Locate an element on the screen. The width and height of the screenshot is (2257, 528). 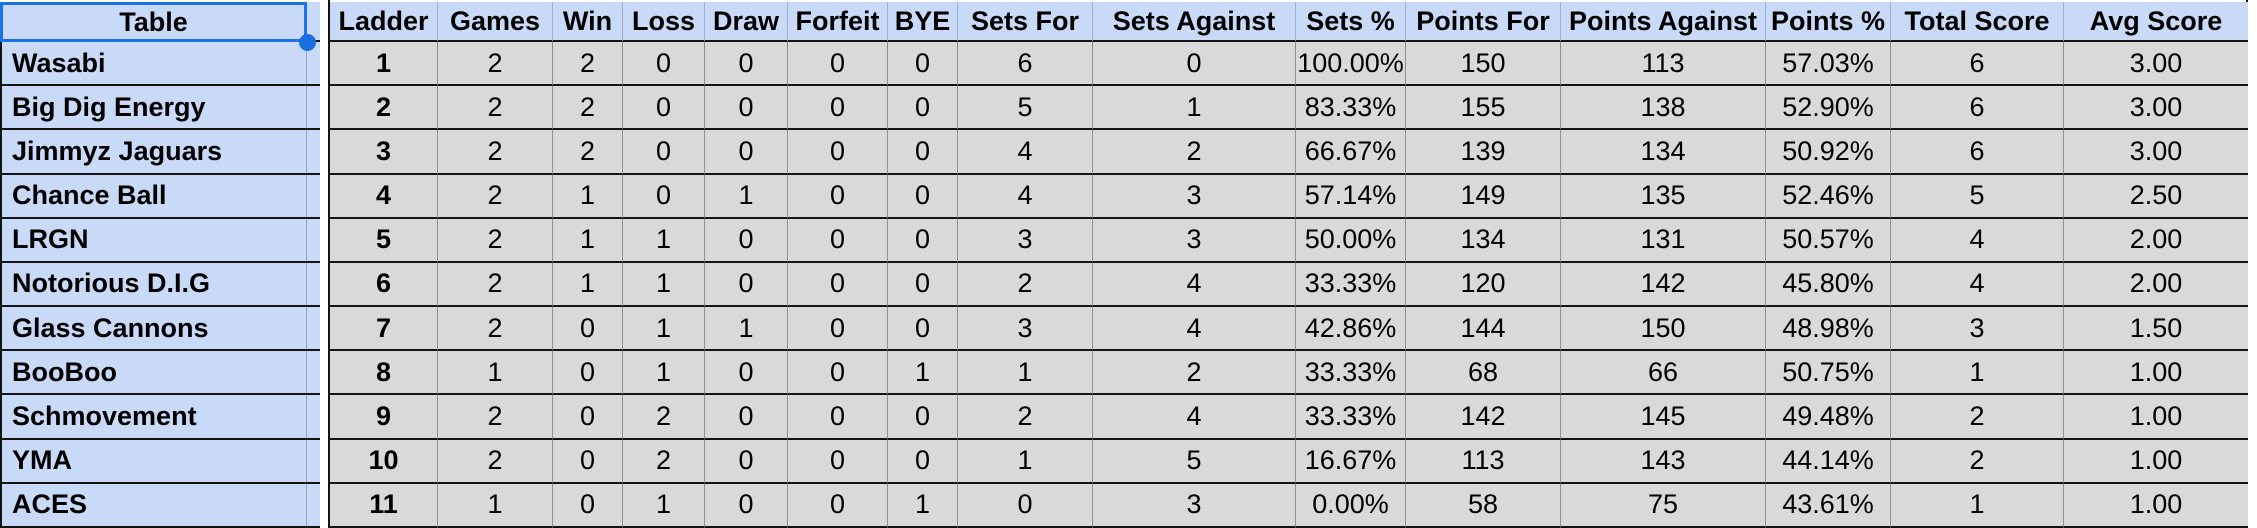
table-cell: 7 is located at coordinates (383, 329).